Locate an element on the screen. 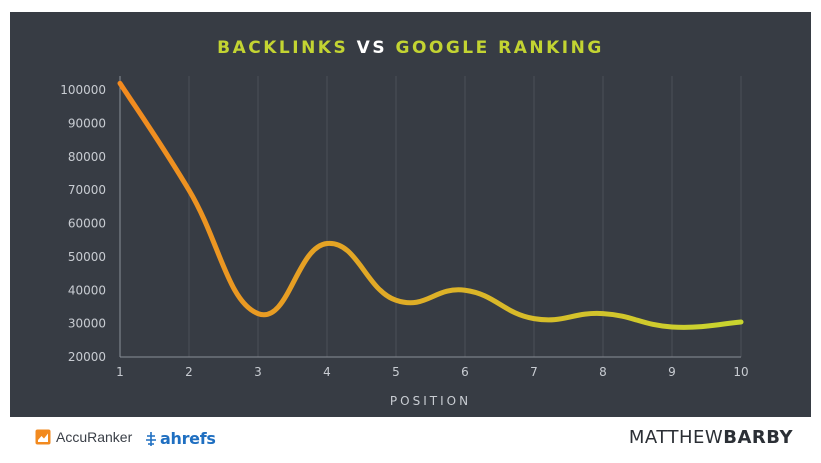  x-tick-label: 5 is located at coordinates (396, 372).